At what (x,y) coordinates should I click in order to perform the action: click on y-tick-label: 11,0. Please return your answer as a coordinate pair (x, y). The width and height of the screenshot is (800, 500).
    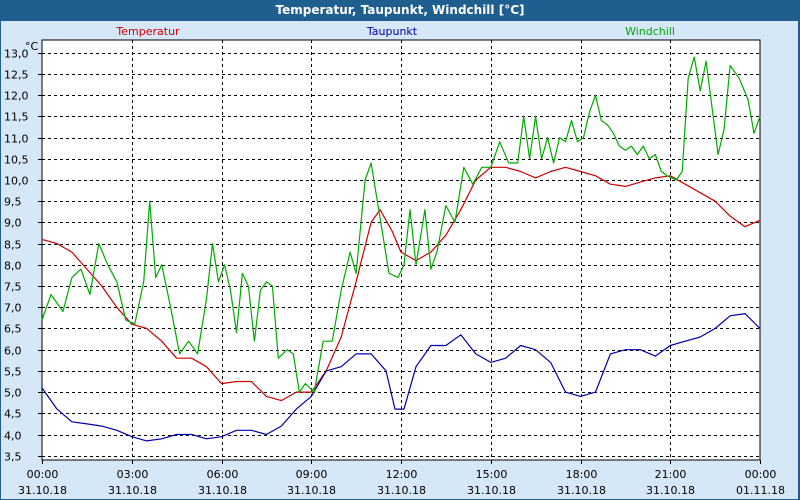
    Looking at the image, I should click on (16, 139).